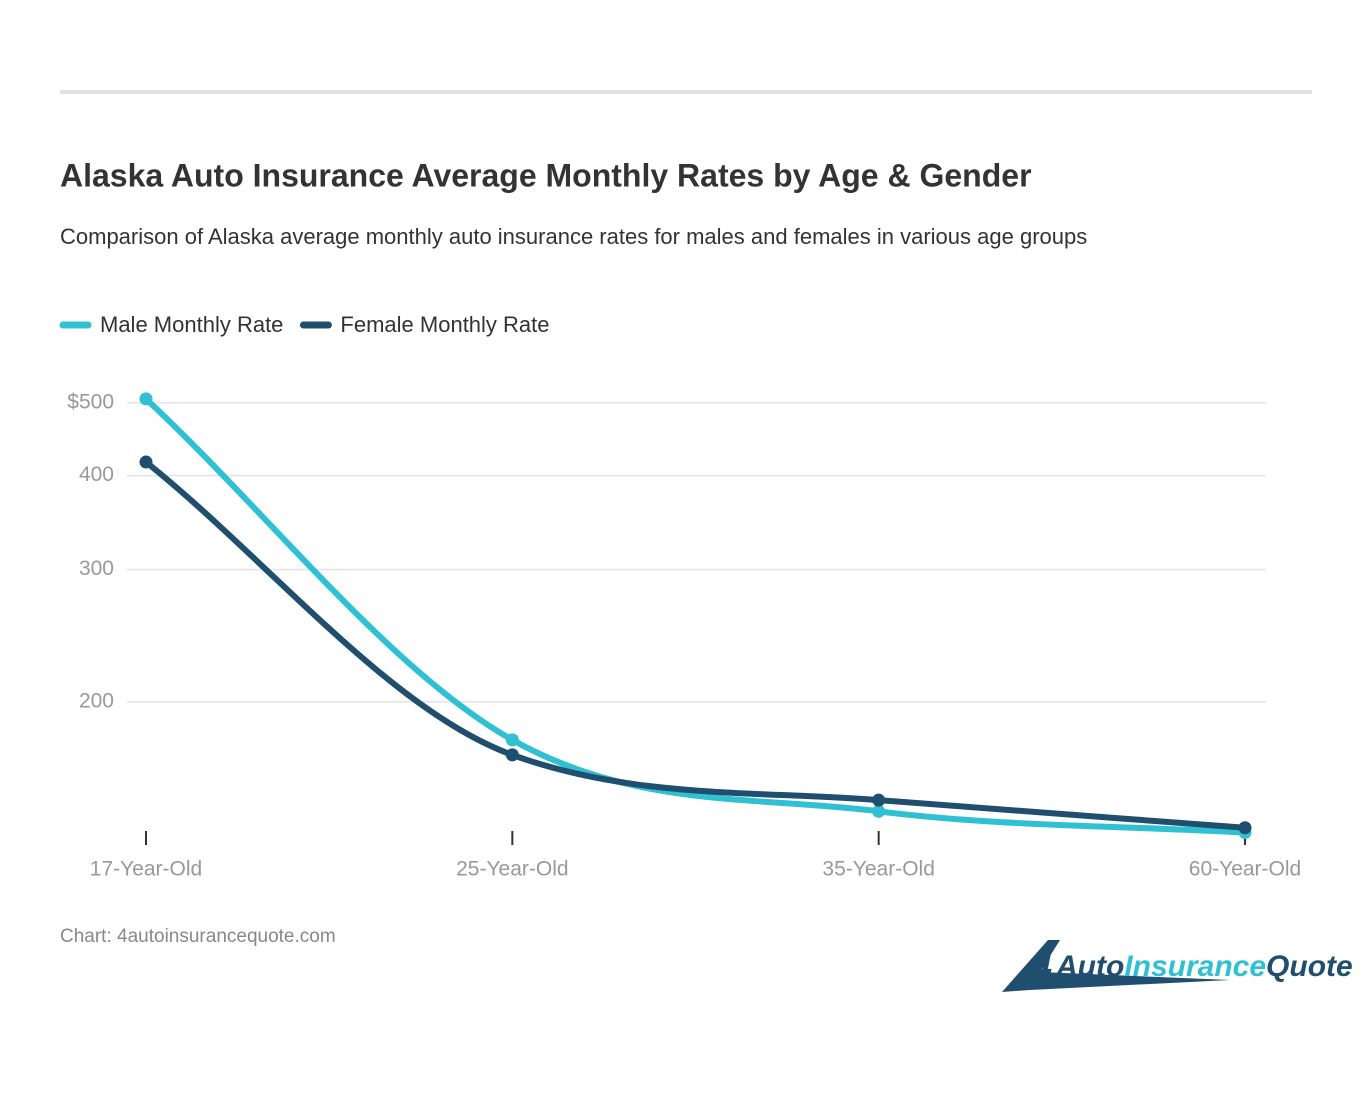  Describe the element at coordinates (146, 869) in the screenshot. I see `x-tick-label: 17-Year-Old` at that location.